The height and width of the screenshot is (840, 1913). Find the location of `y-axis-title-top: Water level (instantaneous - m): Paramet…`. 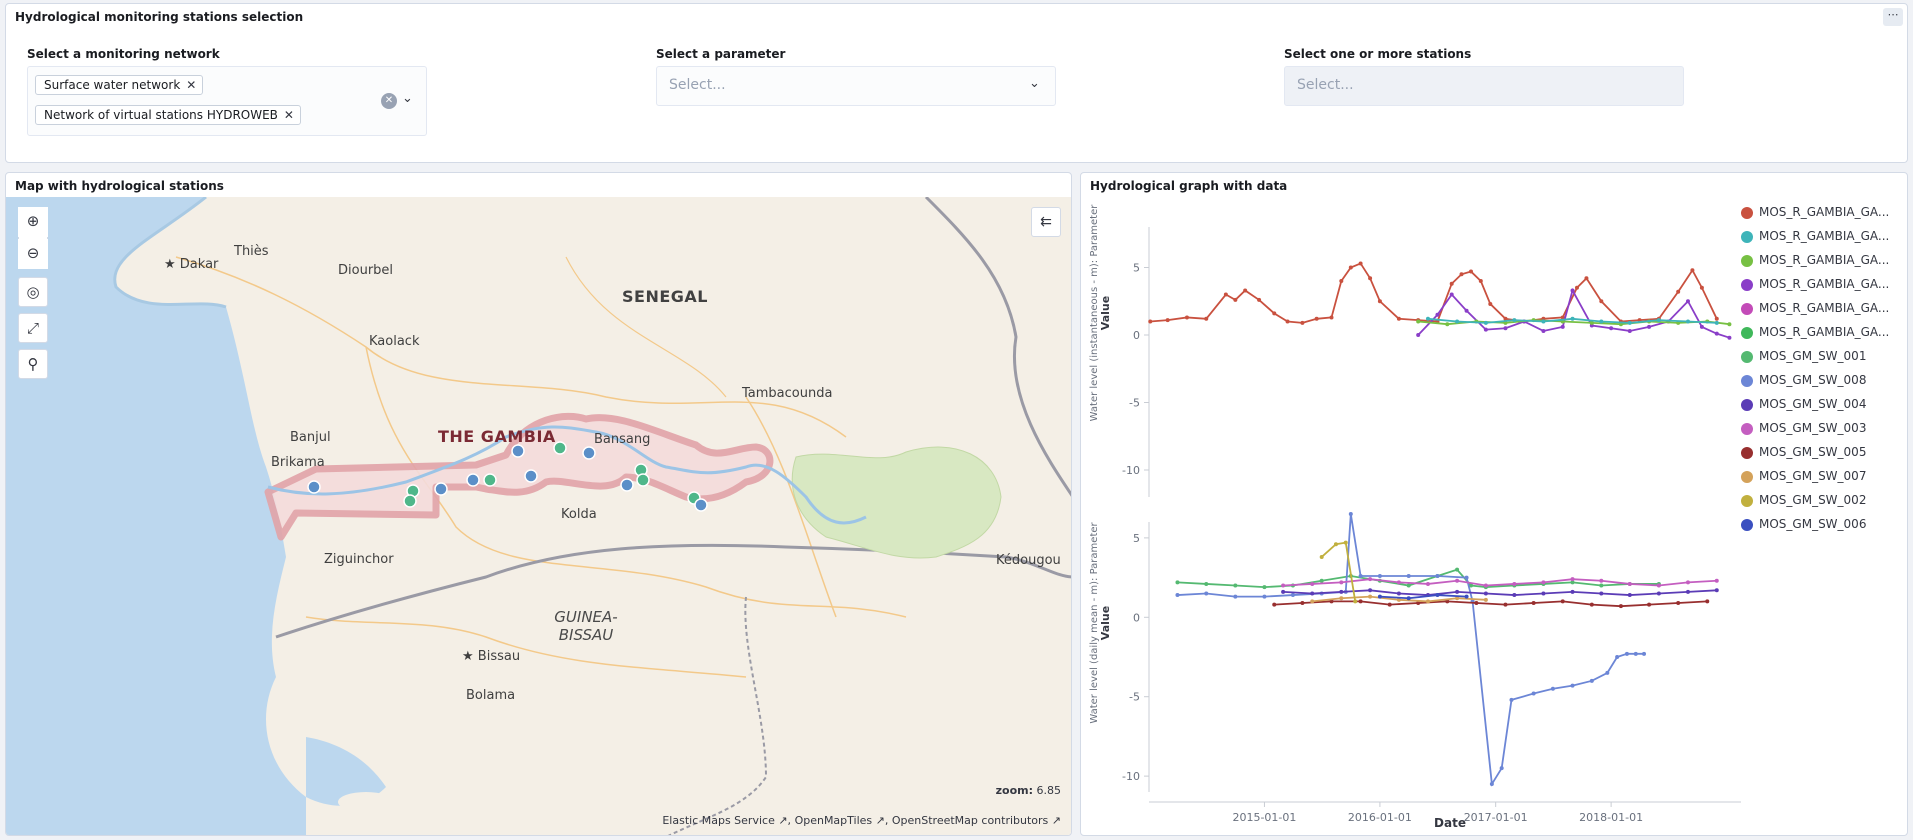

y-axis-title-top: Water level (instantaneous - m): Paramet… is located at coordinates (1094, 313).